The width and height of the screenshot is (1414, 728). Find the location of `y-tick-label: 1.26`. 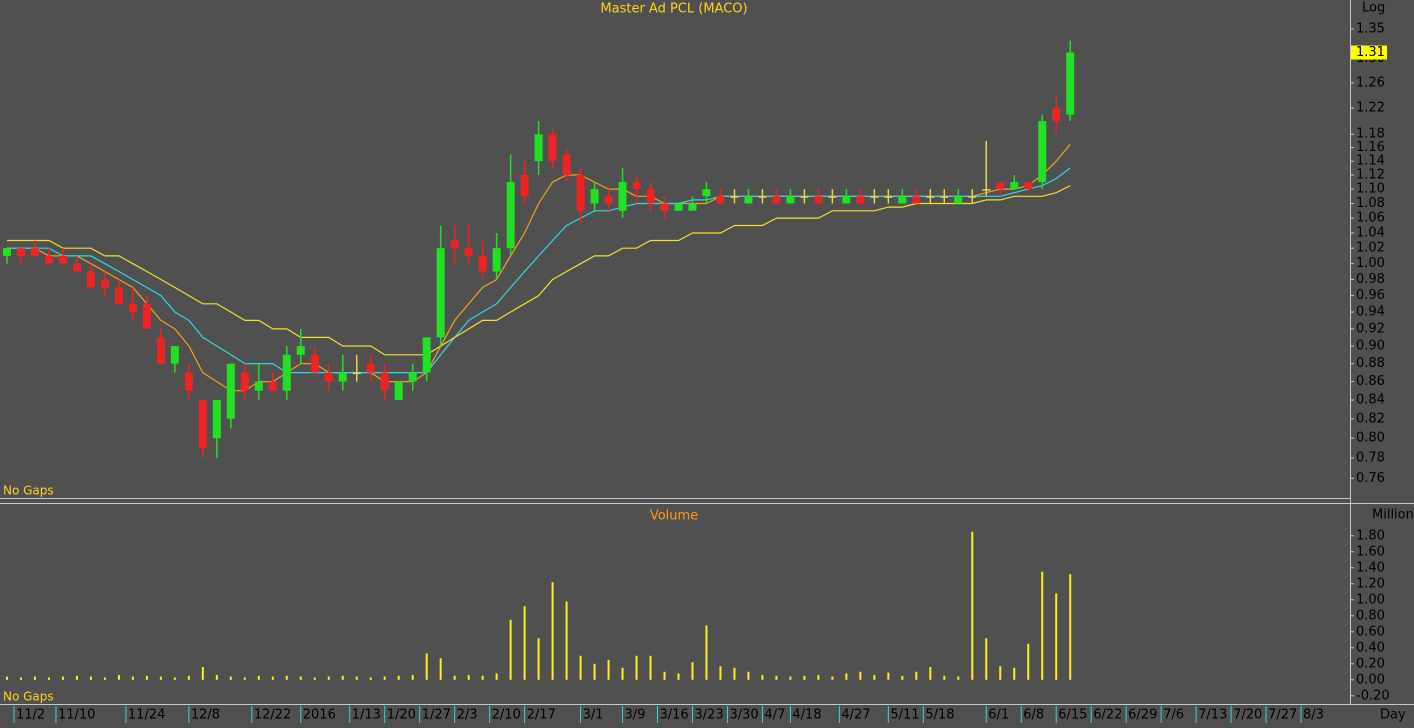

y-tick-label: 1.26 is located at coordinates (1370, 82).